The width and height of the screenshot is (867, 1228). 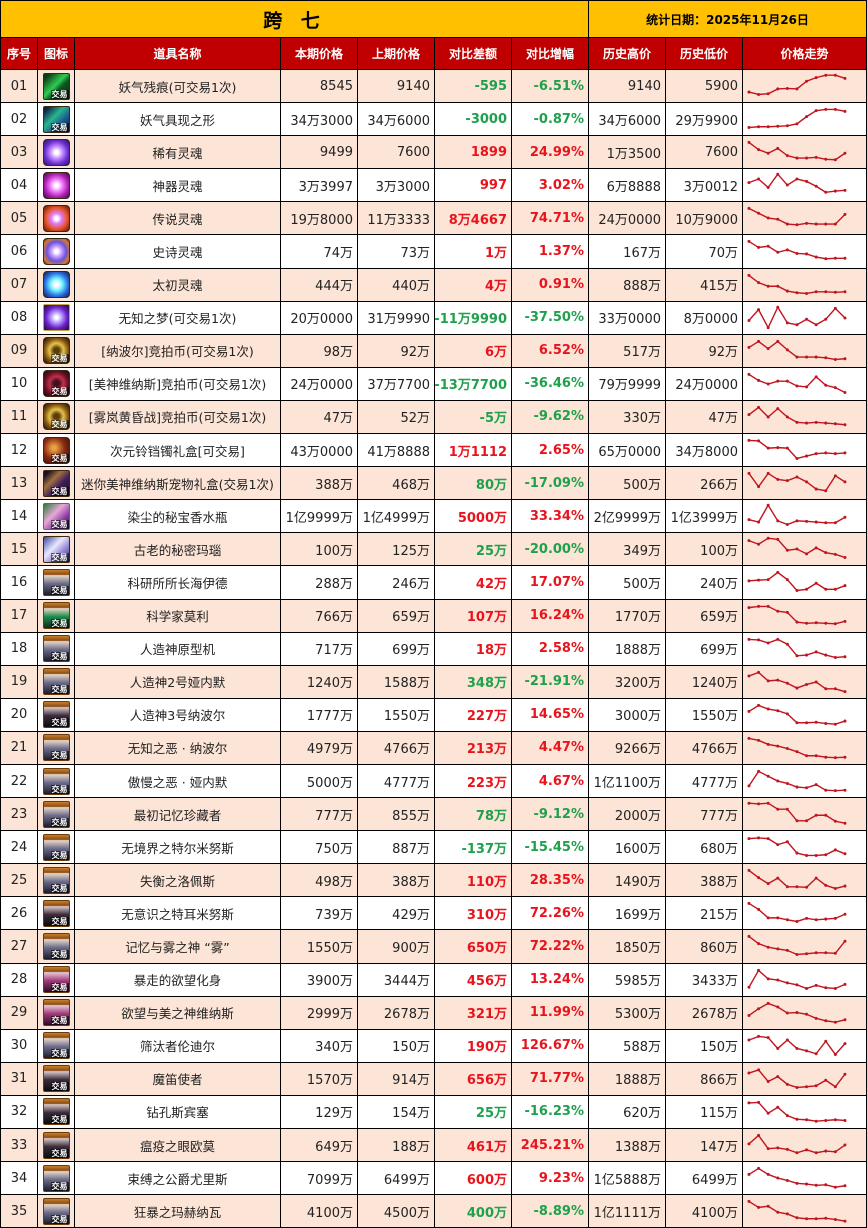 What do you see at coordinates (319, 53) in the screenshot?
I see `col-header-current-price: 本期价格` at bounding box center [319, 53].